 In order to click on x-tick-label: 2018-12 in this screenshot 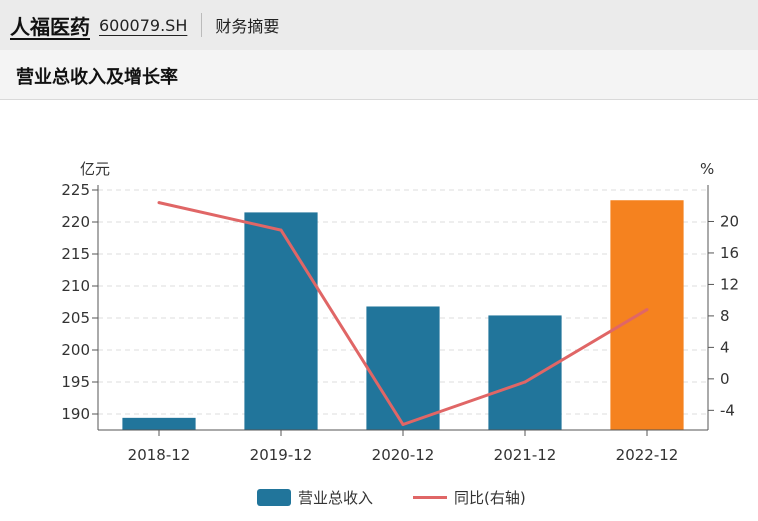, I will do `click(159, 455)`.